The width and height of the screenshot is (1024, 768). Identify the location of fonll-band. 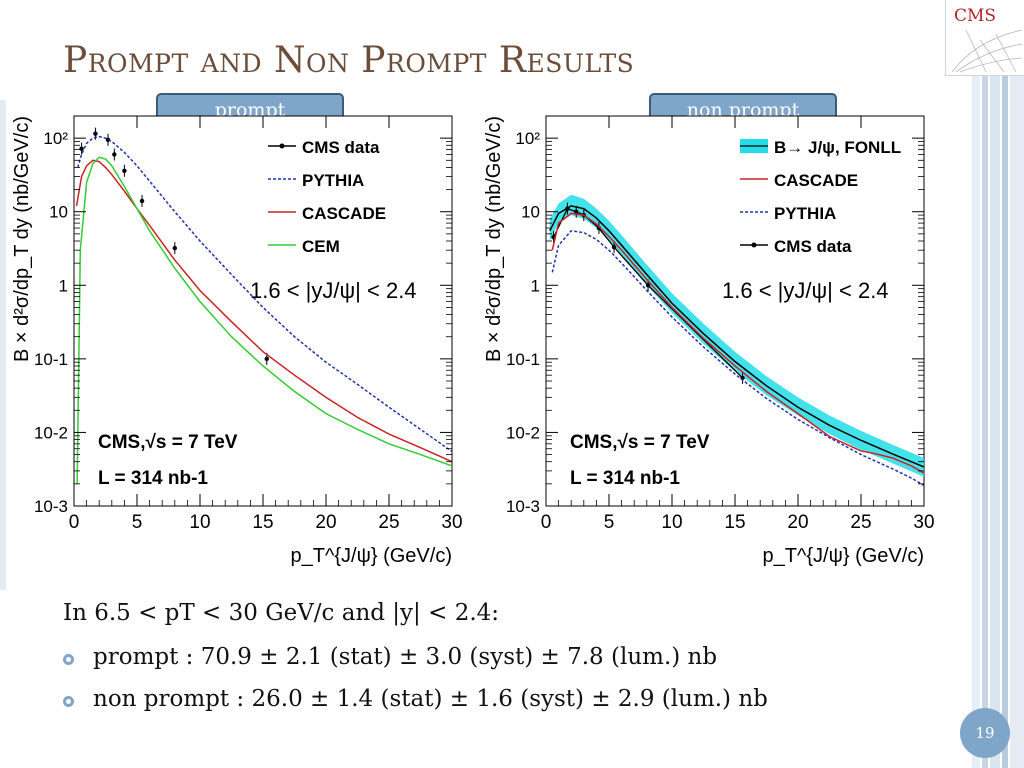
(736, 335).